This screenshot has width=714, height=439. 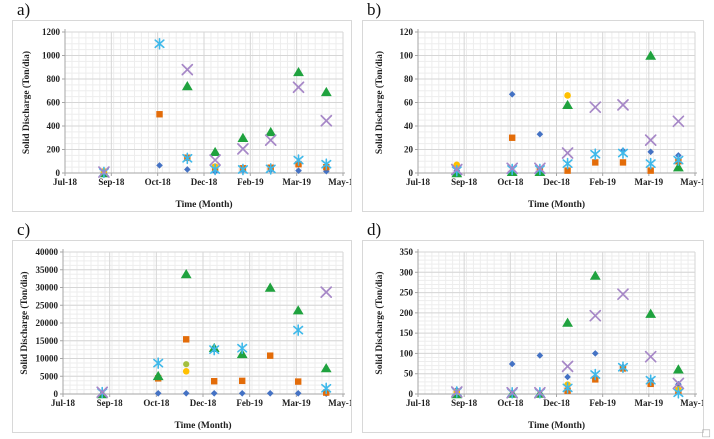 I want to click on svg-text: 800, so click(x=54, y=79).